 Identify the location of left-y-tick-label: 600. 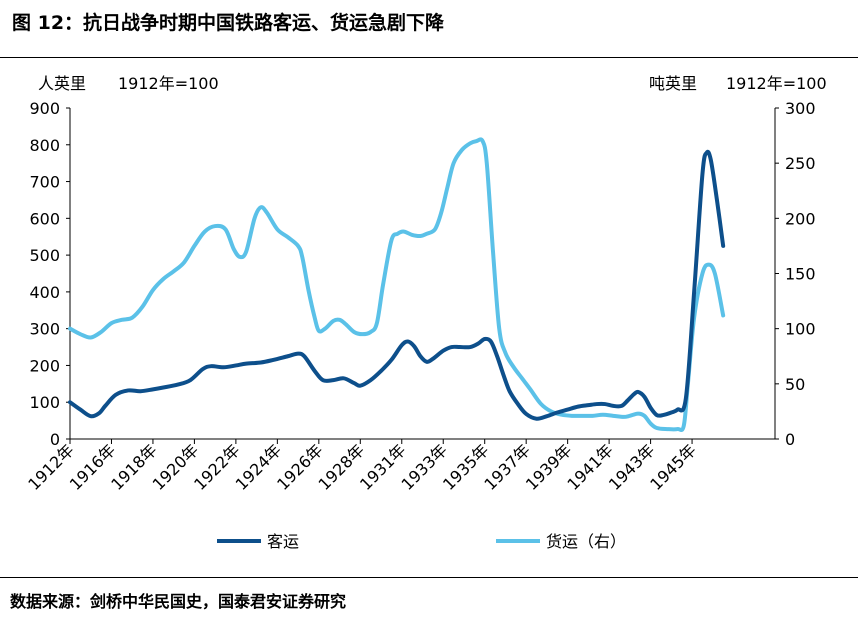
(44, 218).